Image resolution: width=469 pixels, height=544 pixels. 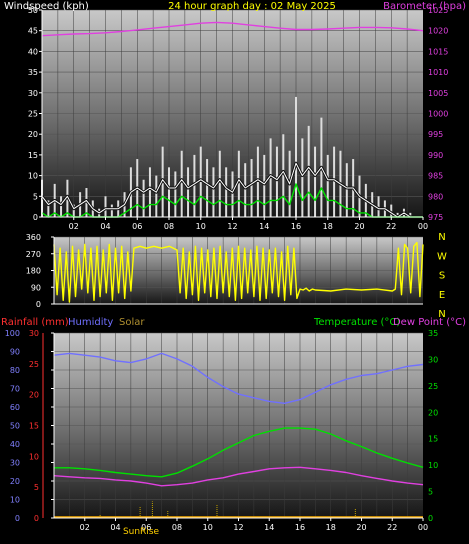 What do you see at coordinates (438, 31) in the screenshot?
I see `barometer-tick-label: 1020` at bounding box center [438, 31].